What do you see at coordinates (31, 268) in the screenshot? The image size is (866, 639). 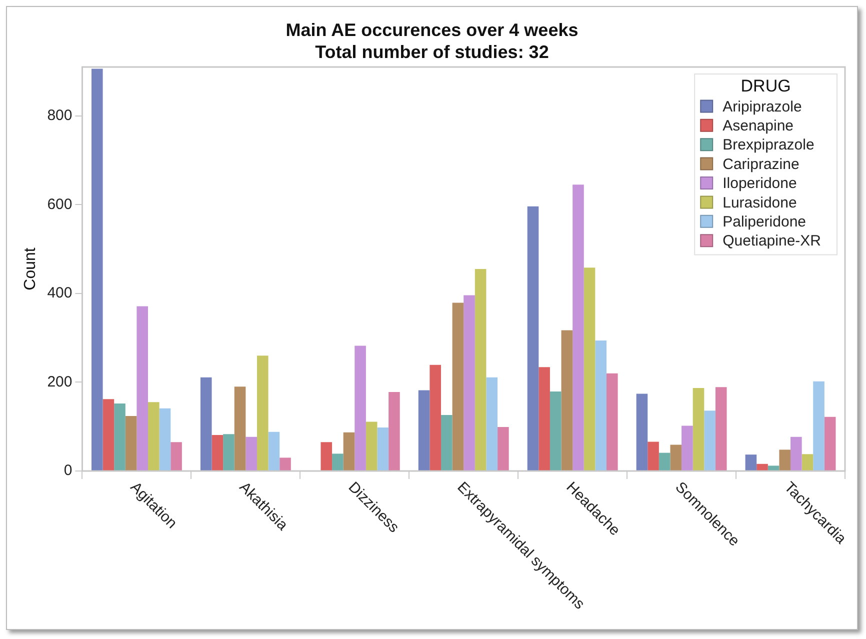 I see `y-axis-title: Count` at bounding box center [31, 268].